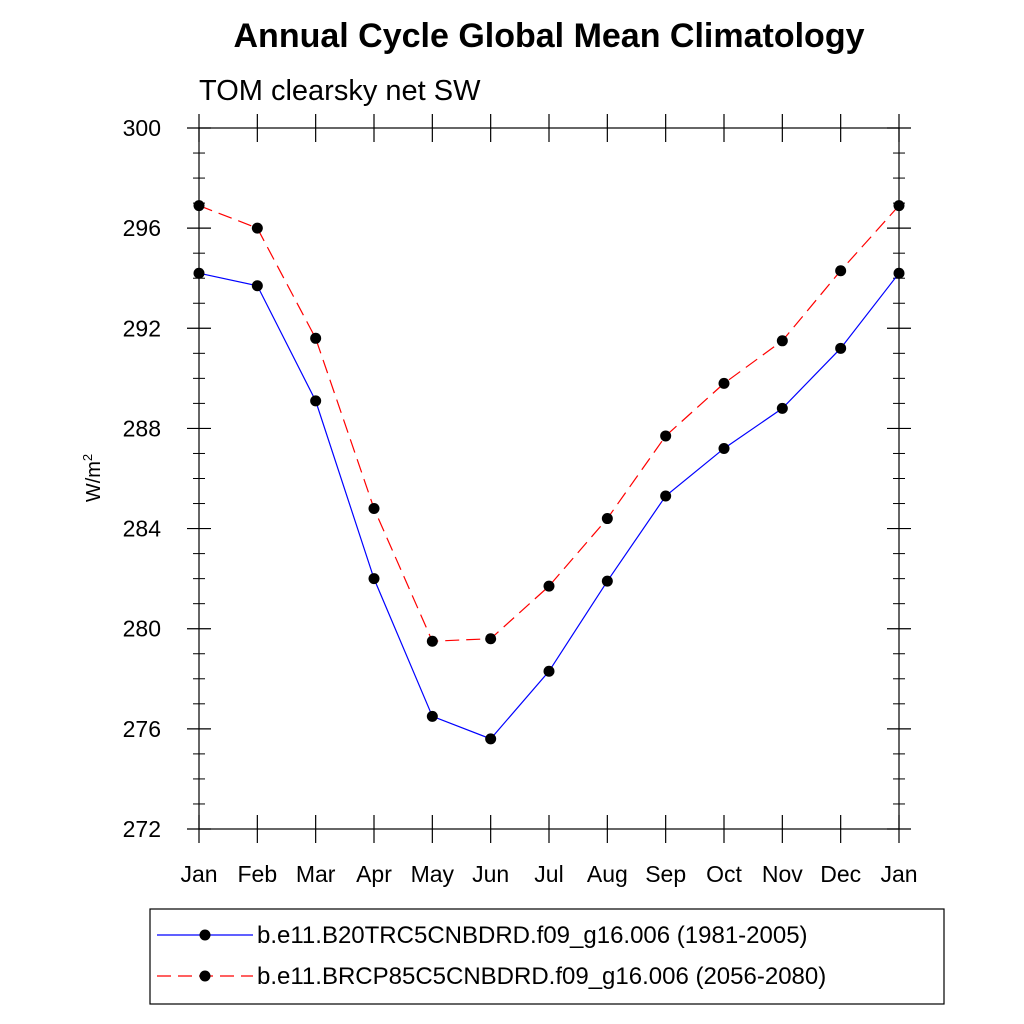 Image resolution: width=1024 pixels, height=1024 pixels. Describe the element at coordinates (142, 629) in the screenshot. I see `y-tick-label: 280` at that location.